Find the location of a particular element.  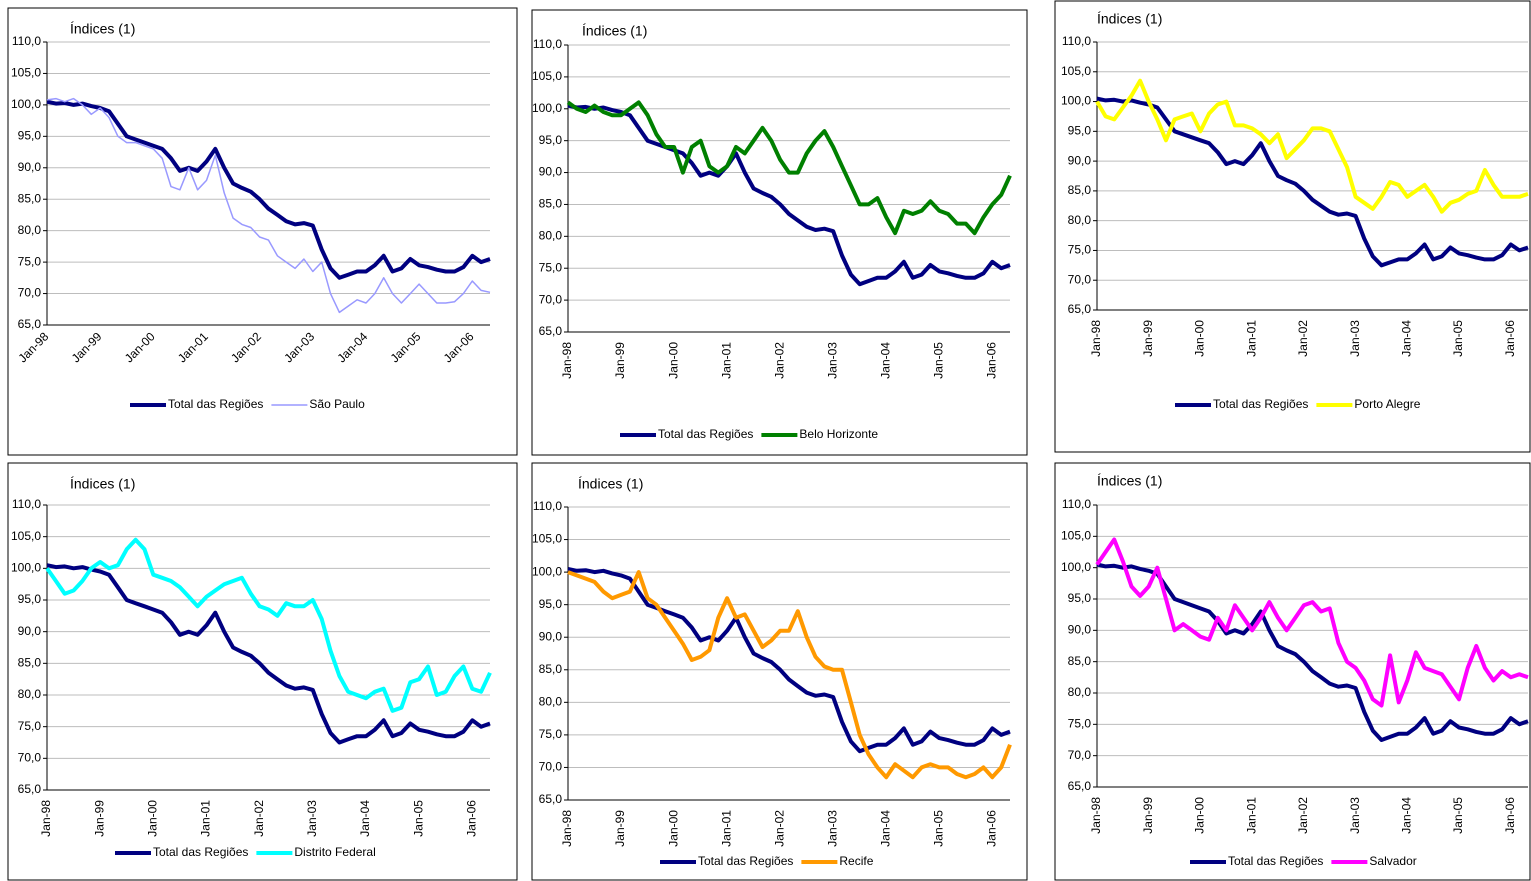

legend-label: São Paulo is located at coordinates (337, 404).